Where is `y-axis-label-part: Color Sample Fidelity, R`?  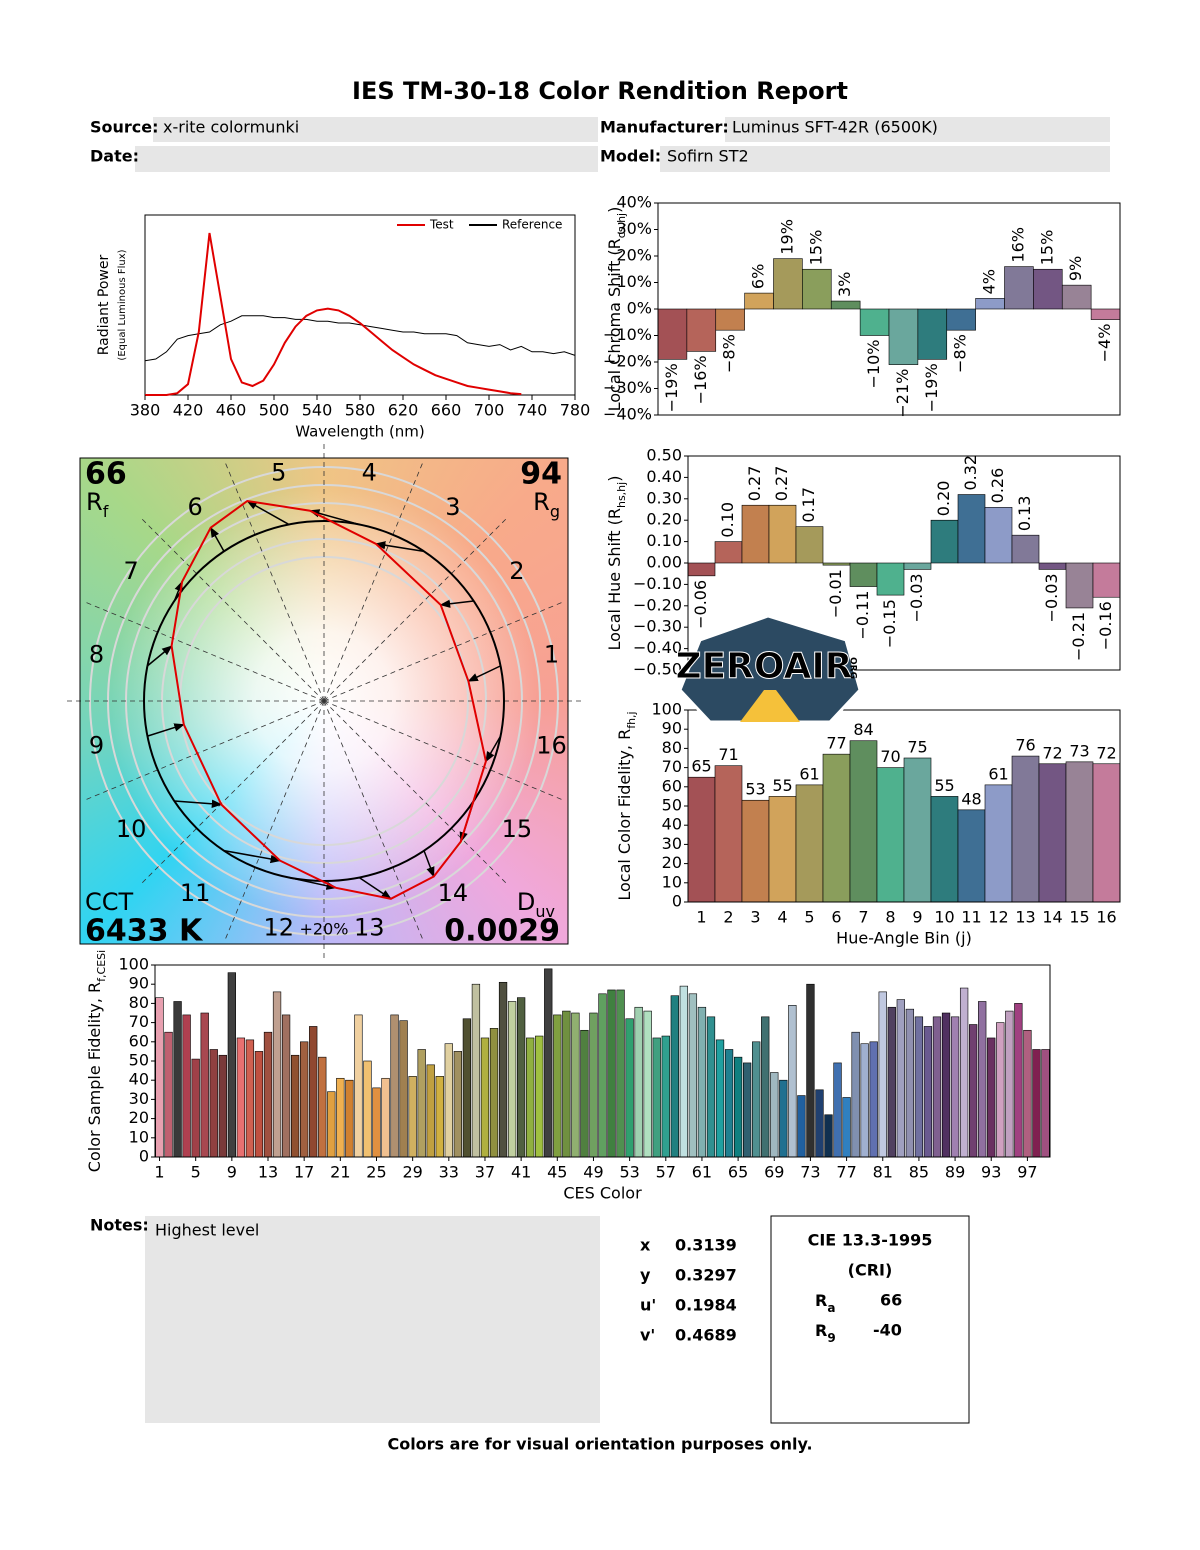 y-axis-label-part: Color Sample Fidelity, R is located at coordinates (94, 1077).